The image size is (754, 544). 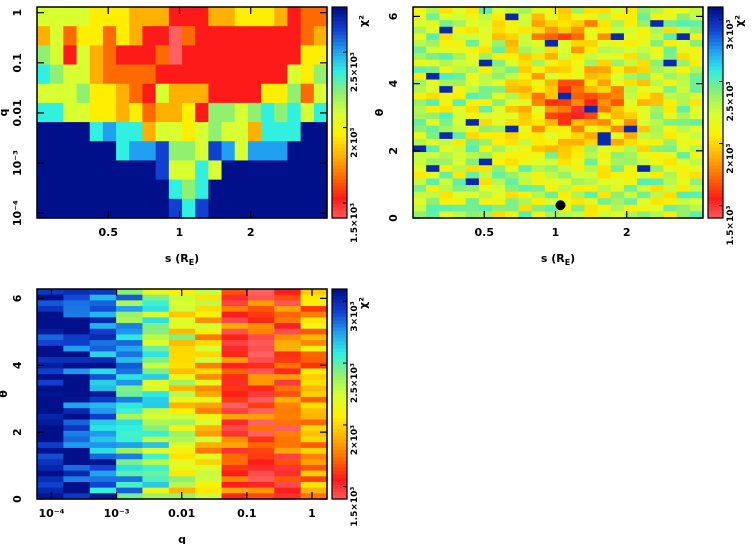 What do you see at coordinates (108, 232) in the screenshot?
I see `x-tick-label: 0.5` at bounding box center [108, 232].